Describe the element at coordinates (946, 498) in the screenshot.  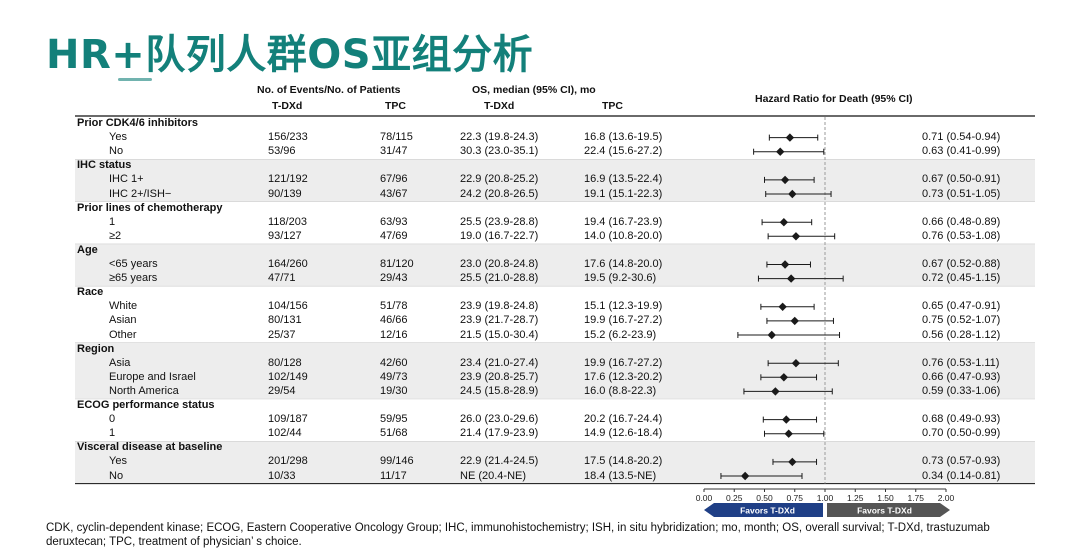
I see `x-tick-label: 2.00` at that location.